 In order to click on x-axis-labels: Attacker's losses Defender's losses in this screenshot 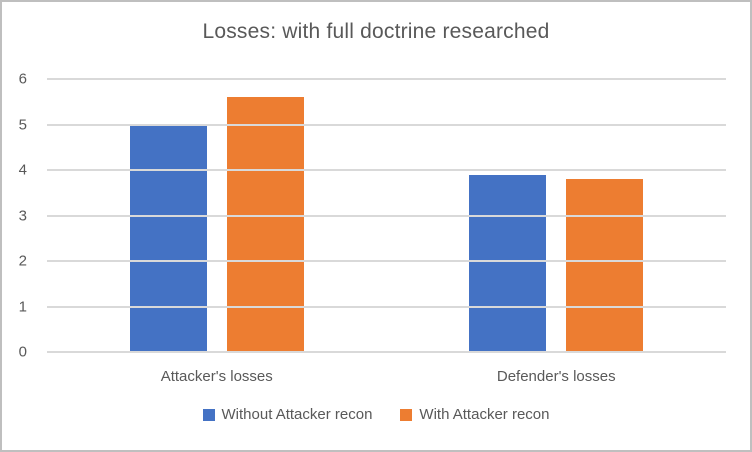, I will do `click(386, 376)`.